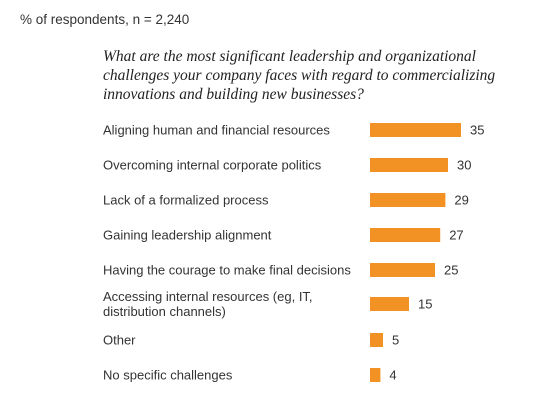  Describe the element at coordinates (456, 235) in the screenshot. I see `value-label: 27` at that location.